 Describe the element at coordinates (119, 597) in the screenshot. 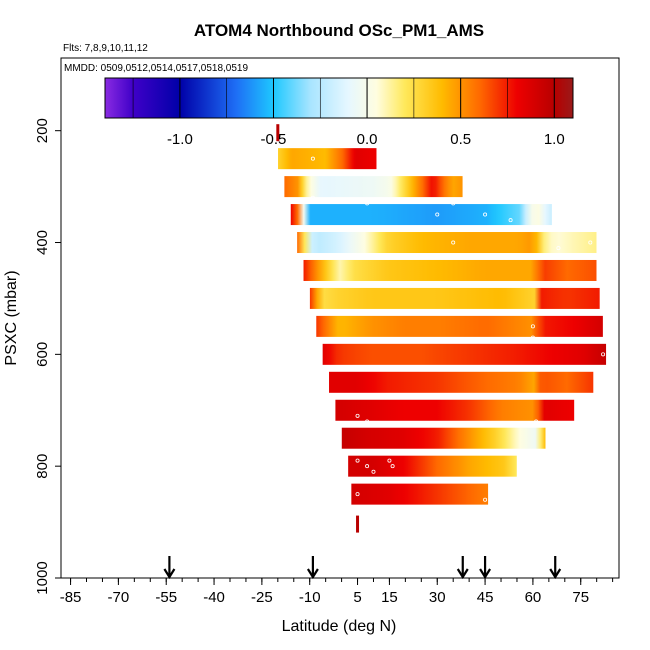

I see `x-tick-label: -70` at that location.